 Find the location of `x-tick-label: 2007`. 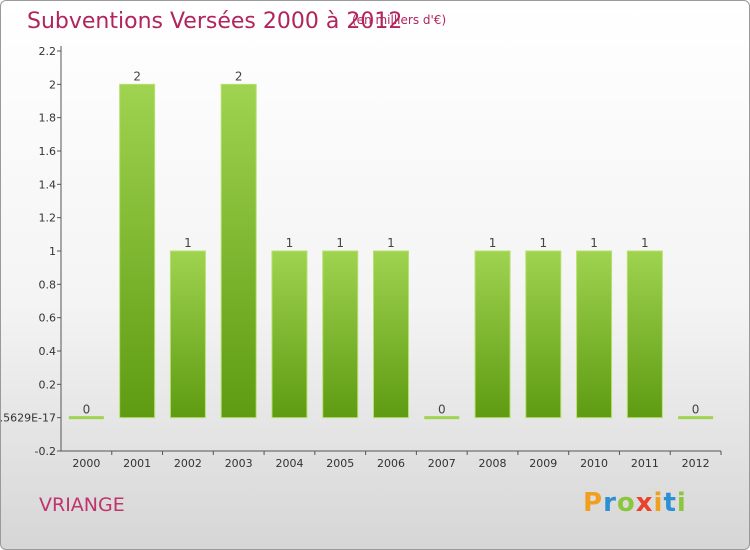

x-tick-label: 2007 is located at coordinates (442, 463).